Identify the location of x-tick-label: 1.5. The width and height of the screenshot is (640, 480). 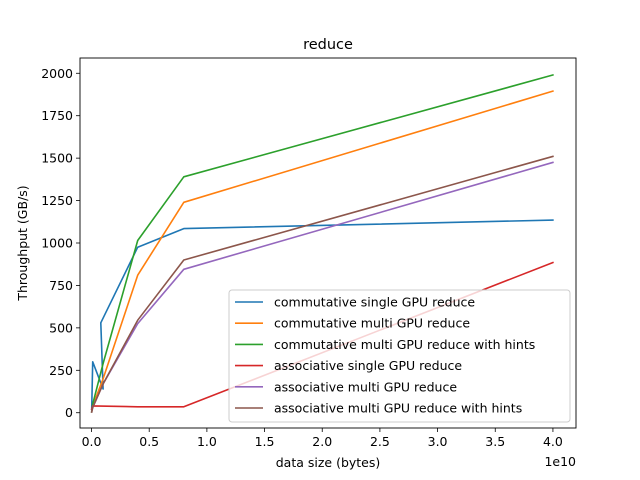
(265, 441).